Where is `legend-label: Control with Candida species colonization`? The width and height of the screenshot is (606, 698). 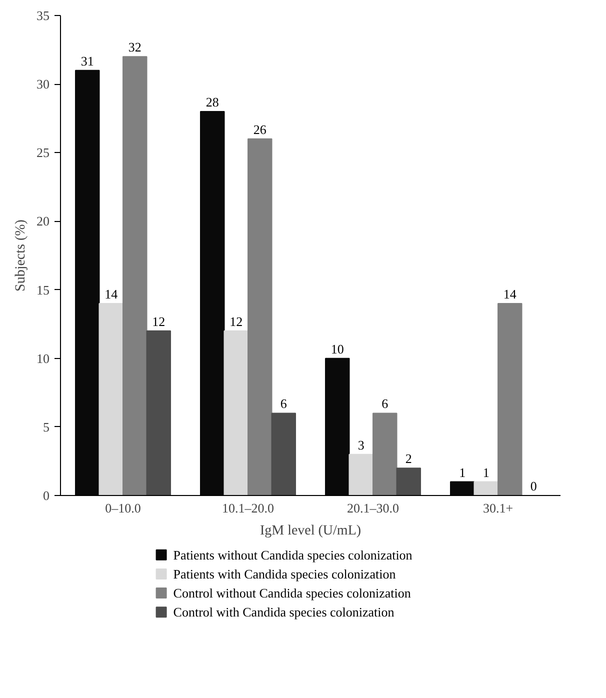 legend-label: Control with Candida species colonization is located at coordinates (284, 612).